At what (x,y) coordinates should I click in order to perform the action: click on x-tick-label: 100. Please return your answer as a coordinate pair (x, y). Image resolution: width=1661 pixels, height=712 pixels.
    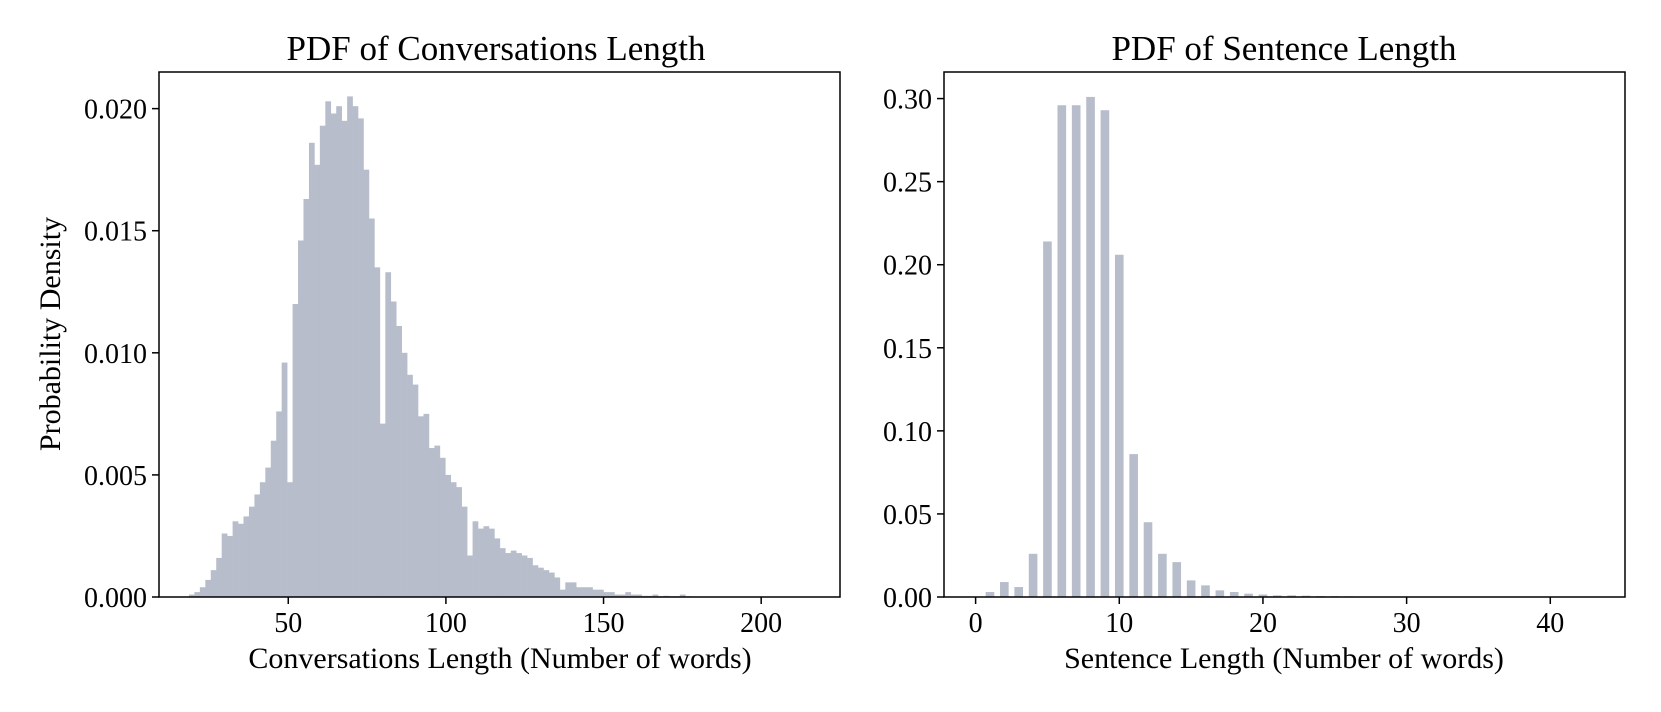
    Looking at the image, I should click on (446, 623).